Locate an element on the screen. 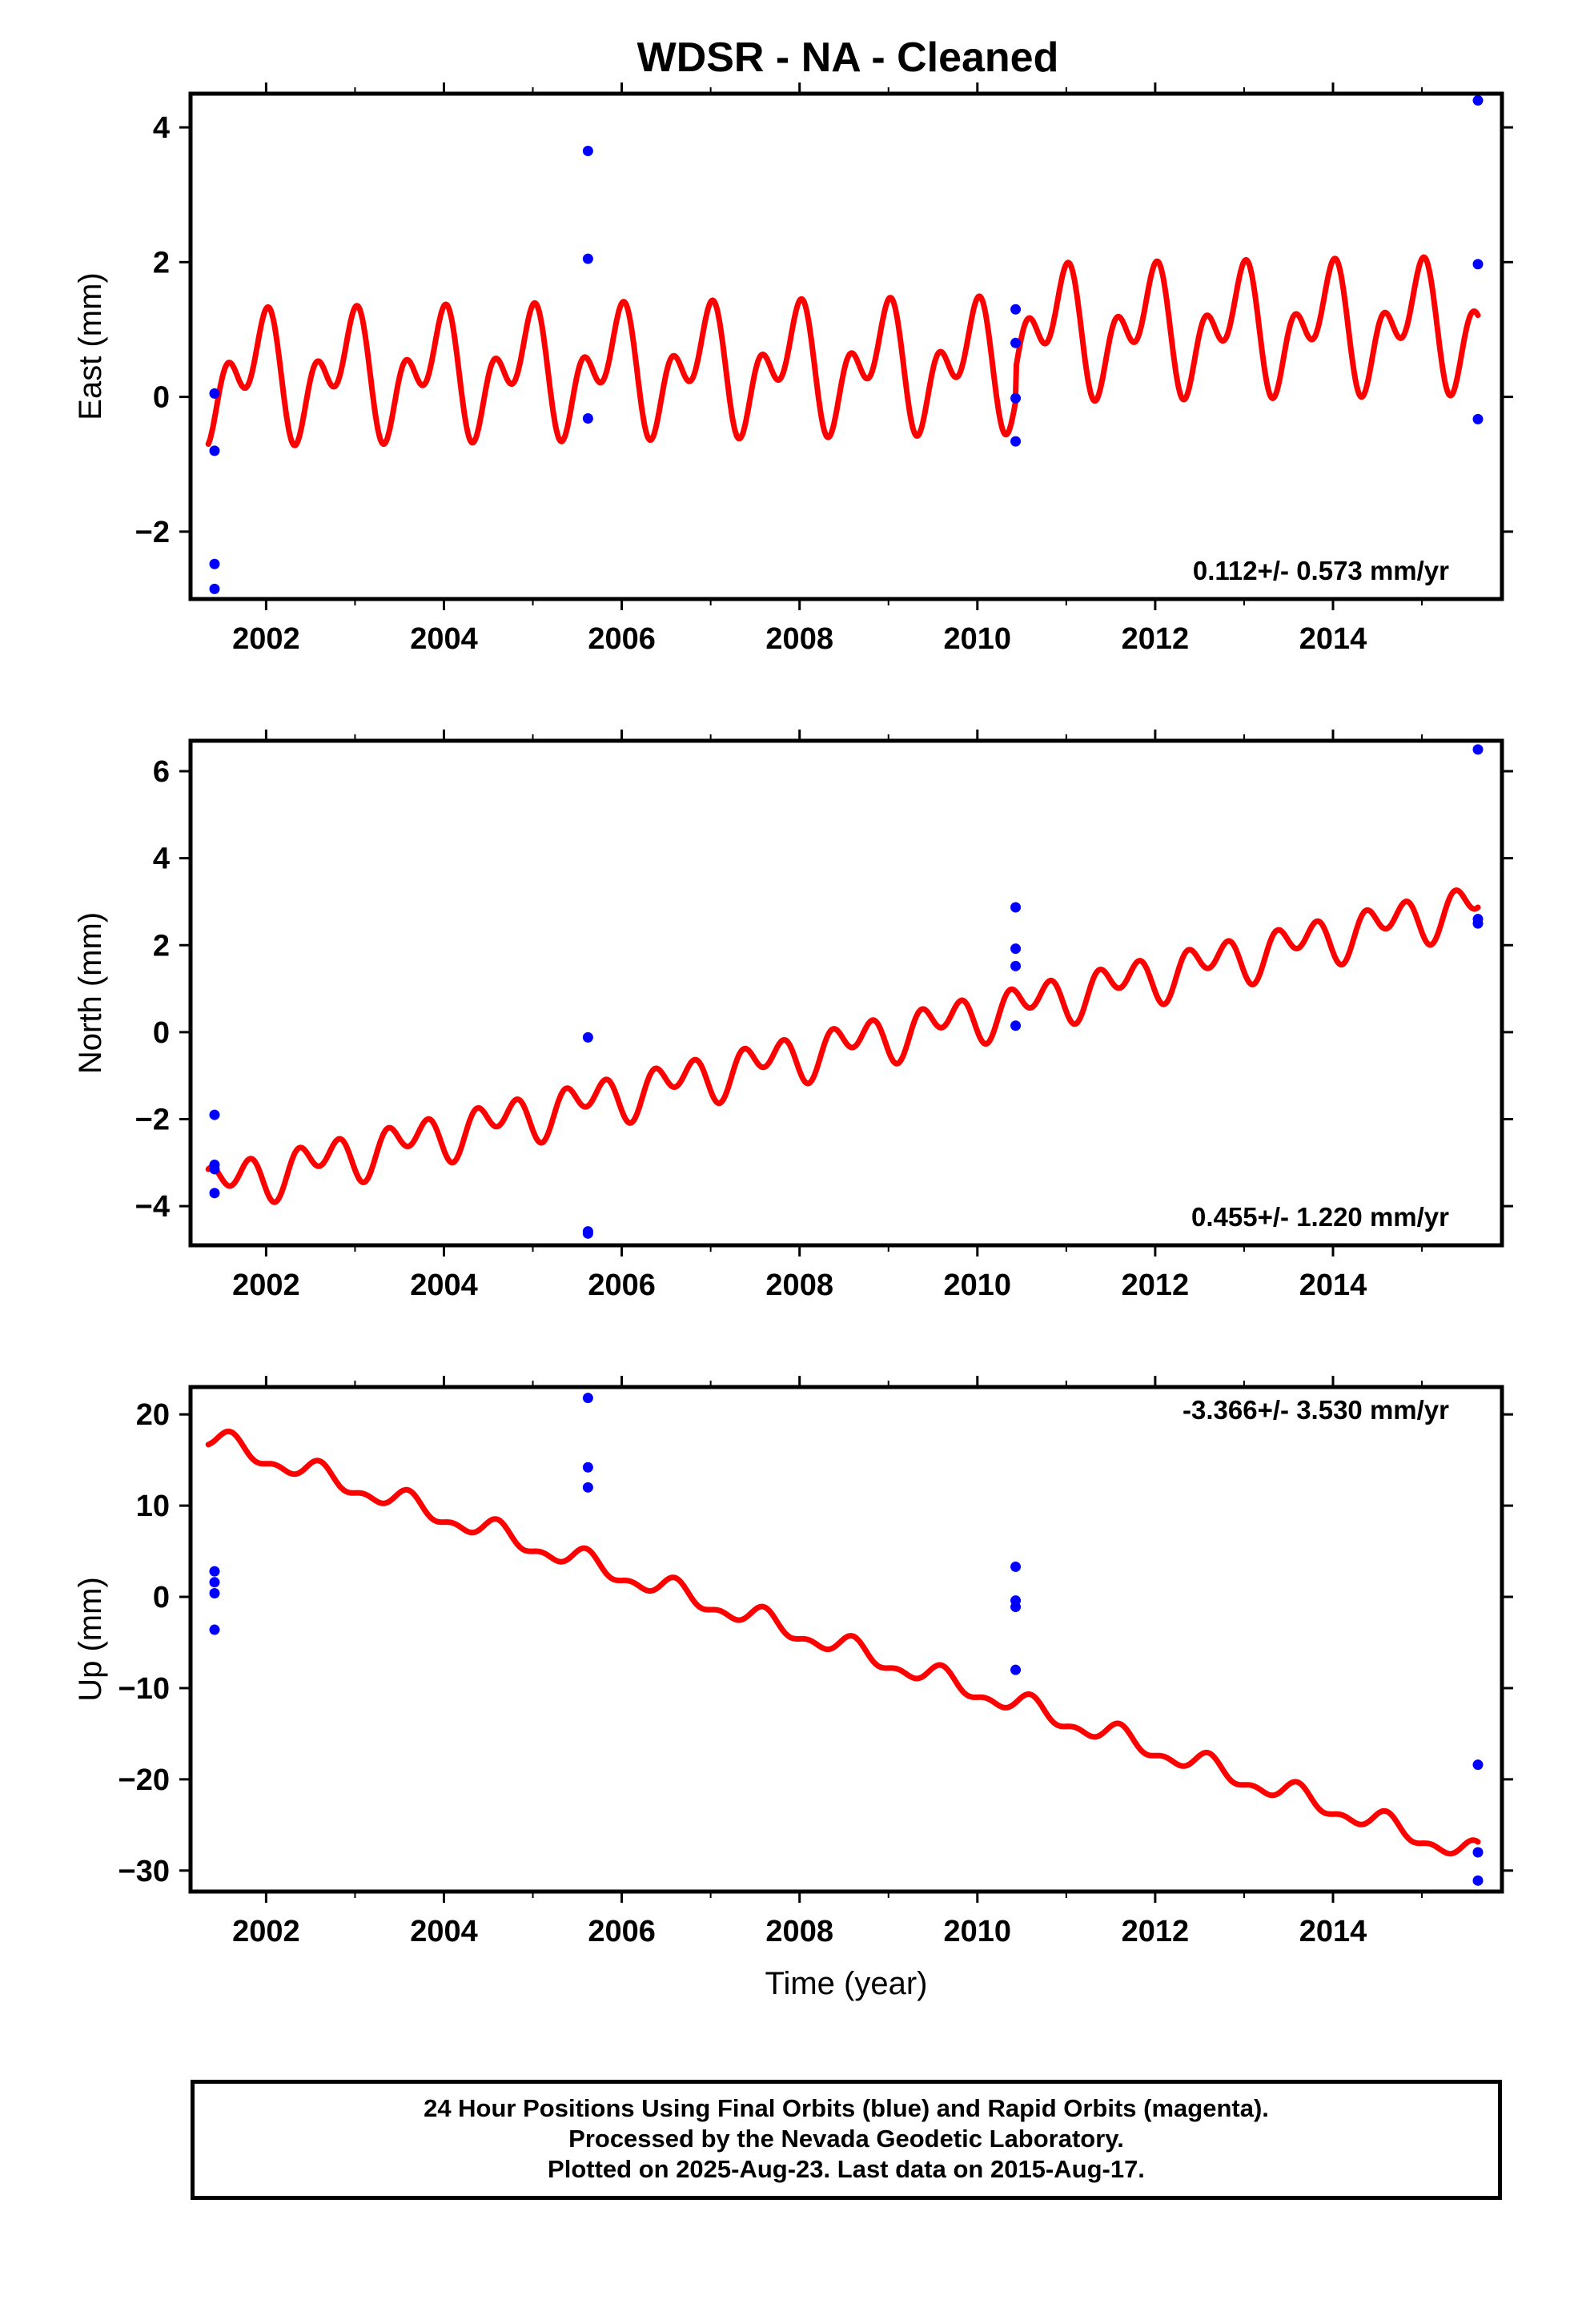 The width and height of the screenshot is (1582, 2324). panel-up-xtick-label: 2010 is located at coordinates (978, 1931).